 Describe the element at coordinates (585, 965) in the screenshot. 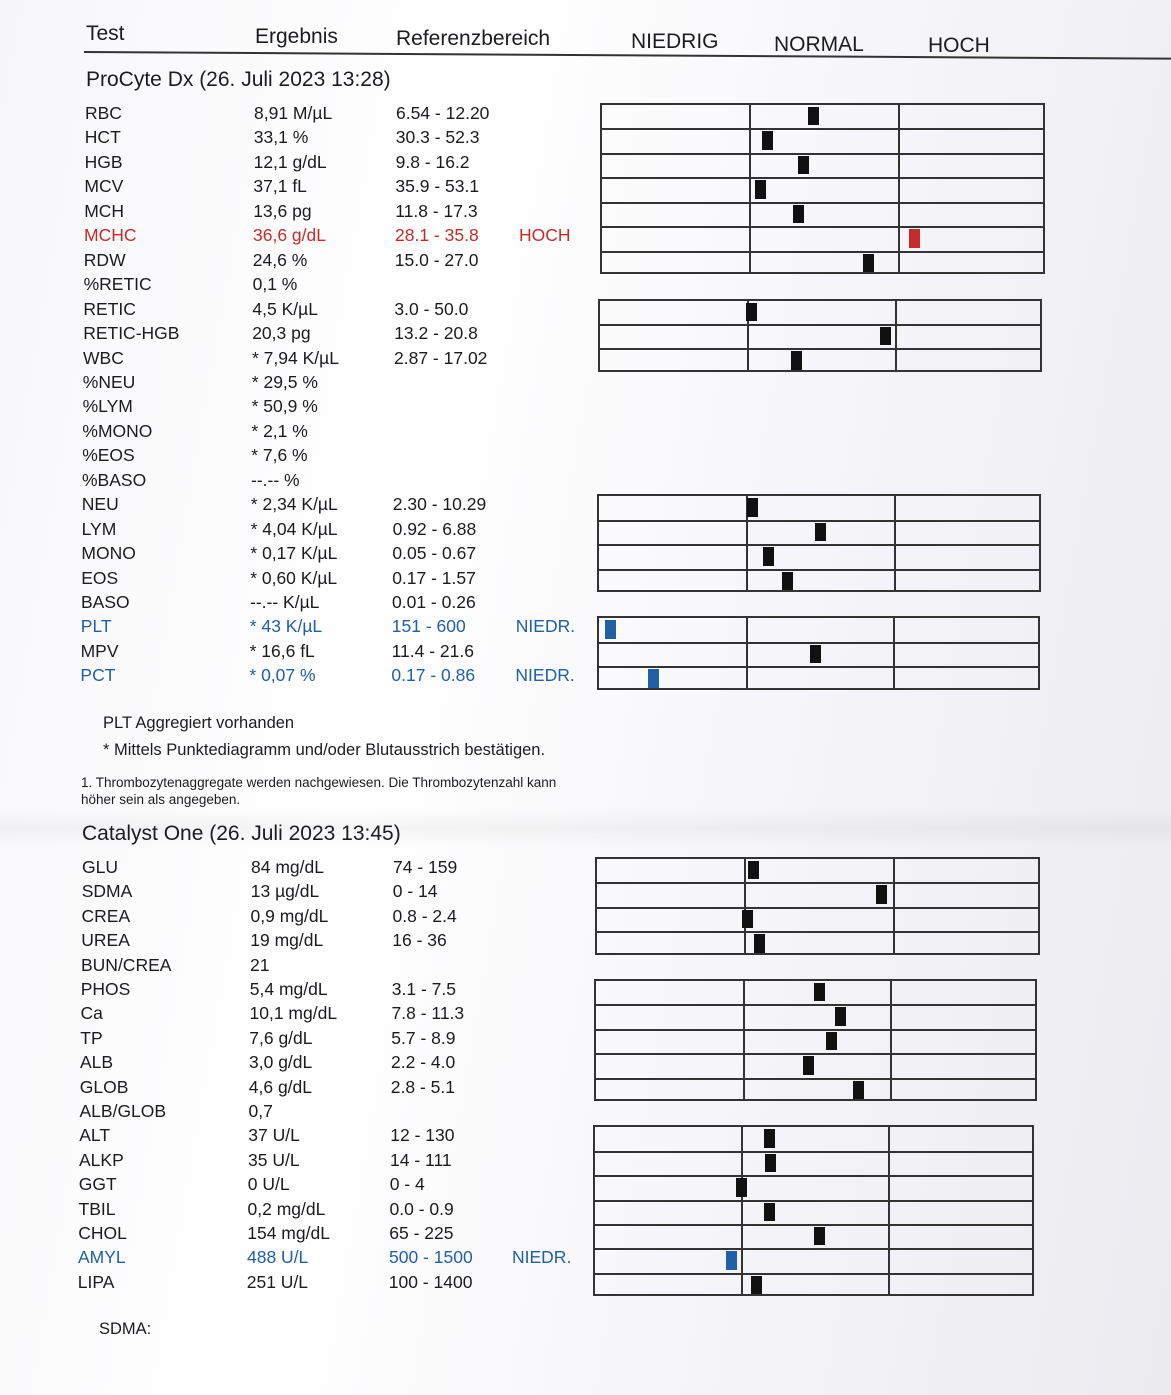

I see `catalyst-row-bun-crea: BUN/CREA 21` at that location.